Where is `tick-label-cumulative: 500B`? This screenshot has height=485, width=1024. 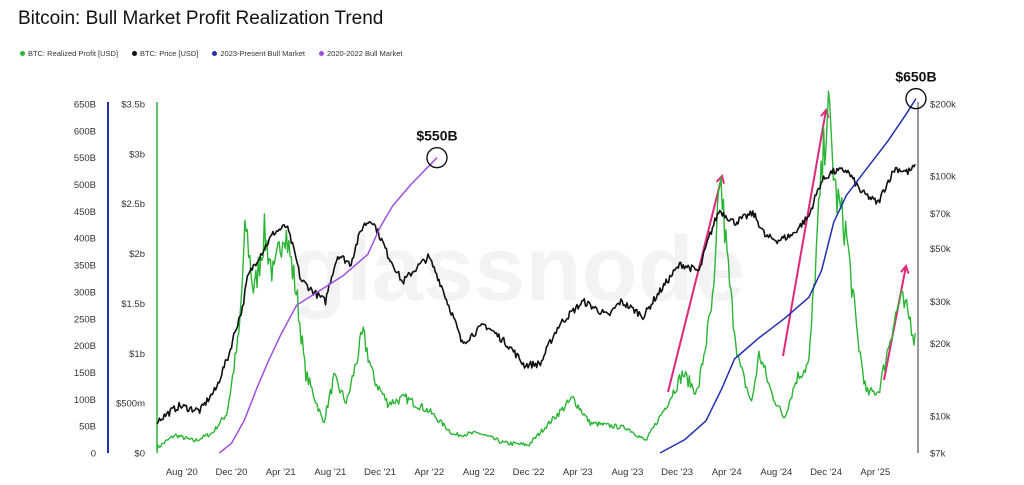
tick-label-cumulative: 500B is located at coordinates (85, 185).